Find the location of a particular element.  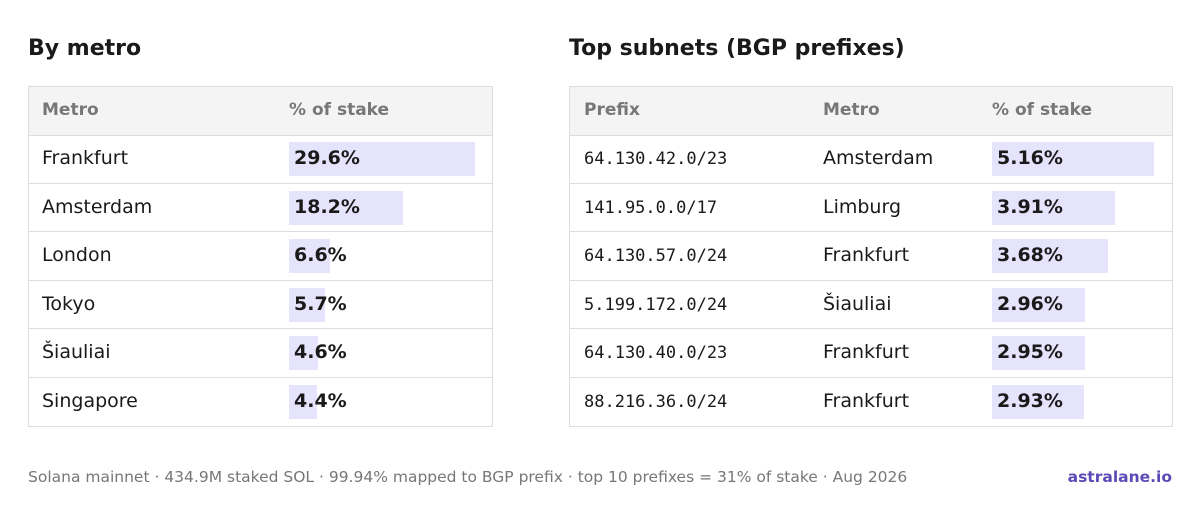

table-row: 88.216.36.0/24 Frankfurt 2.93% is located at coordinates (871, 402).